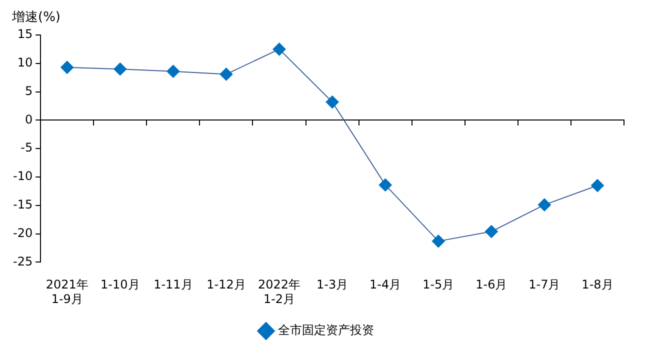 This screenshot has height=352, width=654. I want to click on legend-label: 全市固定资产投资, so click(326, 330).